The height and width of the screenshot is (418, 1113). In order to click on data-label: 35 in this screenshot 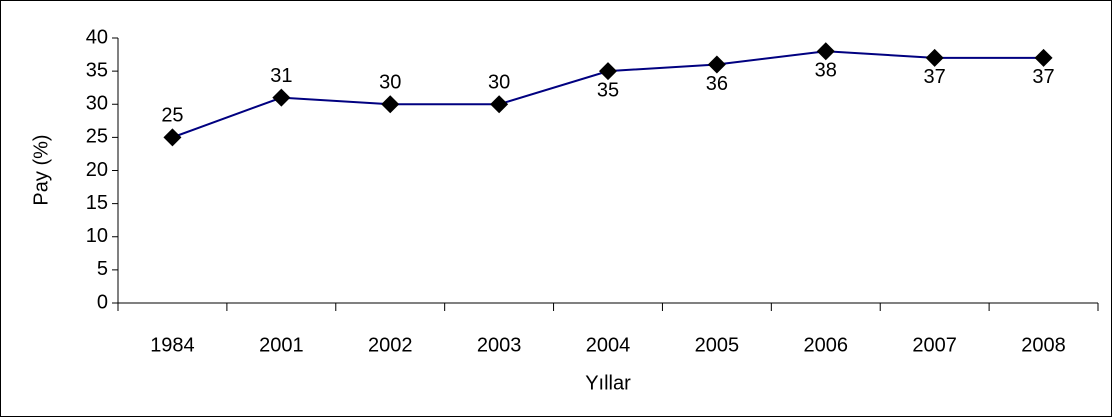, I will do `click(608, 90)`.